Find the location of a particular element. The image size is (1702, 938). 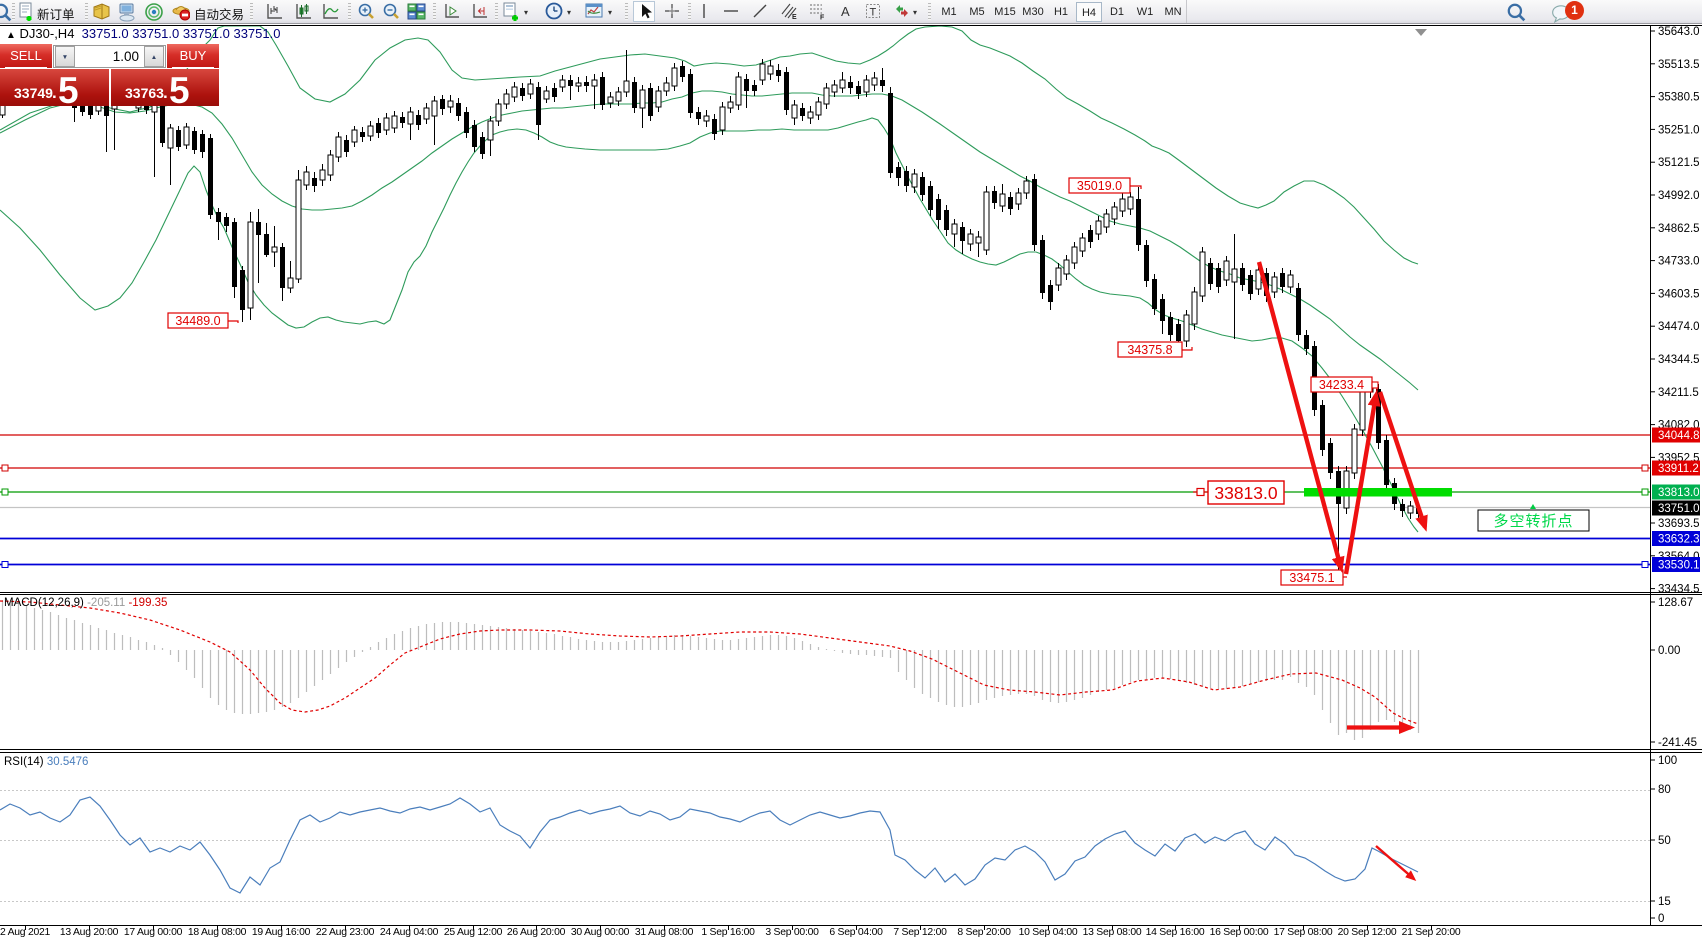

svg-text: 3 Sep 00:00 is located at coordinates (792, 932).